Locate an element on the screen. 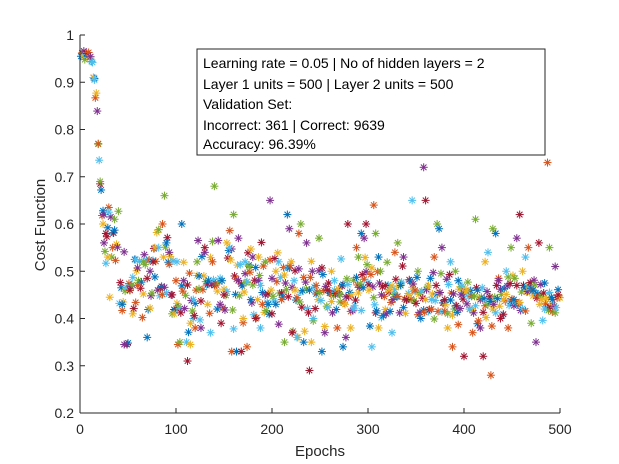  annotation-line-3: Validation Set: is located at coordinates (247, 104).